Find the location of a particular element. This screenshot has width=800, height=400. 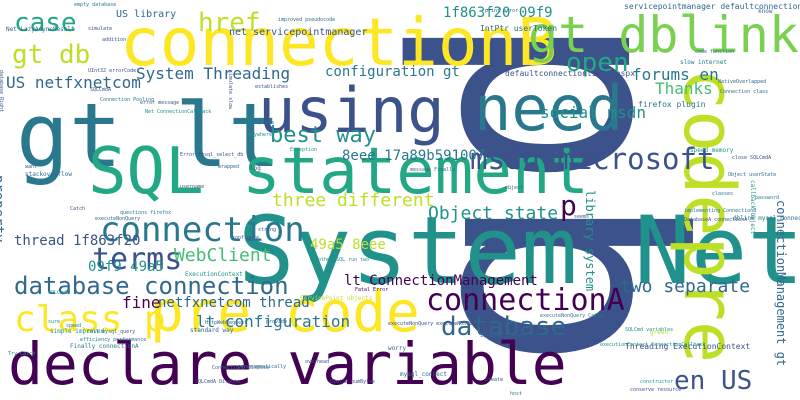

word-object-userstate: Object userState is located at coordinates (752, 175).